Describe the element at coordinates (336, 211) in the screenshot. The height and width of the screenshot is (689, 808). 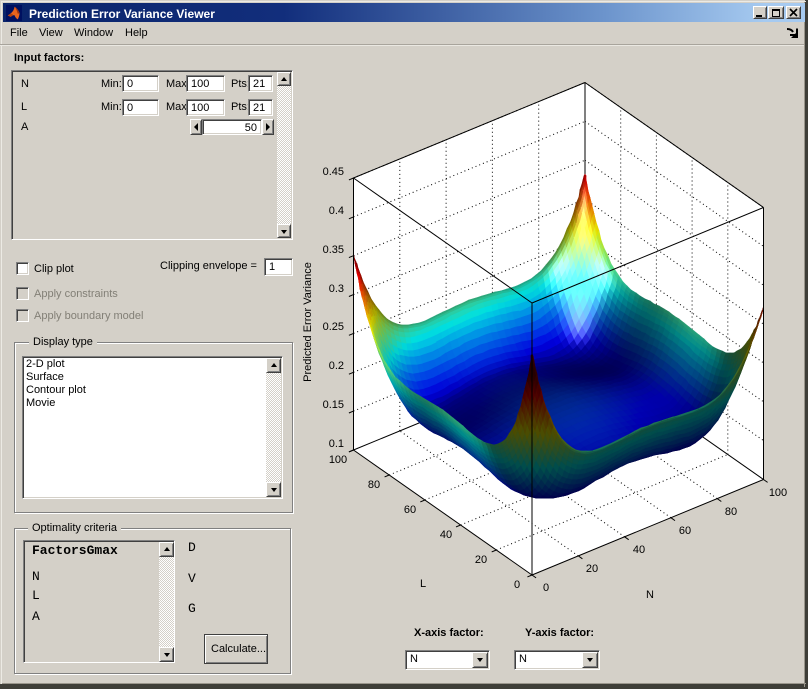
I see `svg-text: 0.4` at that location.